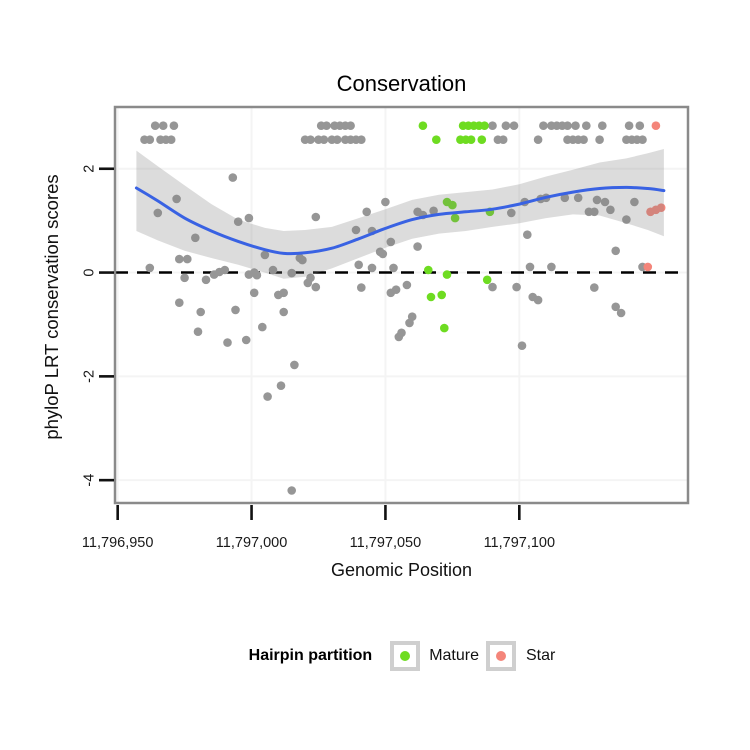 This screenshot has height=750, width=750. What do you see at coordinates (388, 656) in the screenshot?
I see `legend: Hairpin partition Mature Star` at bounding box center [388, 656].